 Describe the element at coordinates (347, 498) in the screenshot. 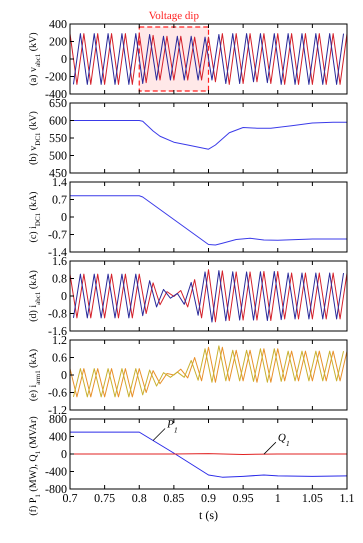

I see `x-tick-label: 1.1` at that location.